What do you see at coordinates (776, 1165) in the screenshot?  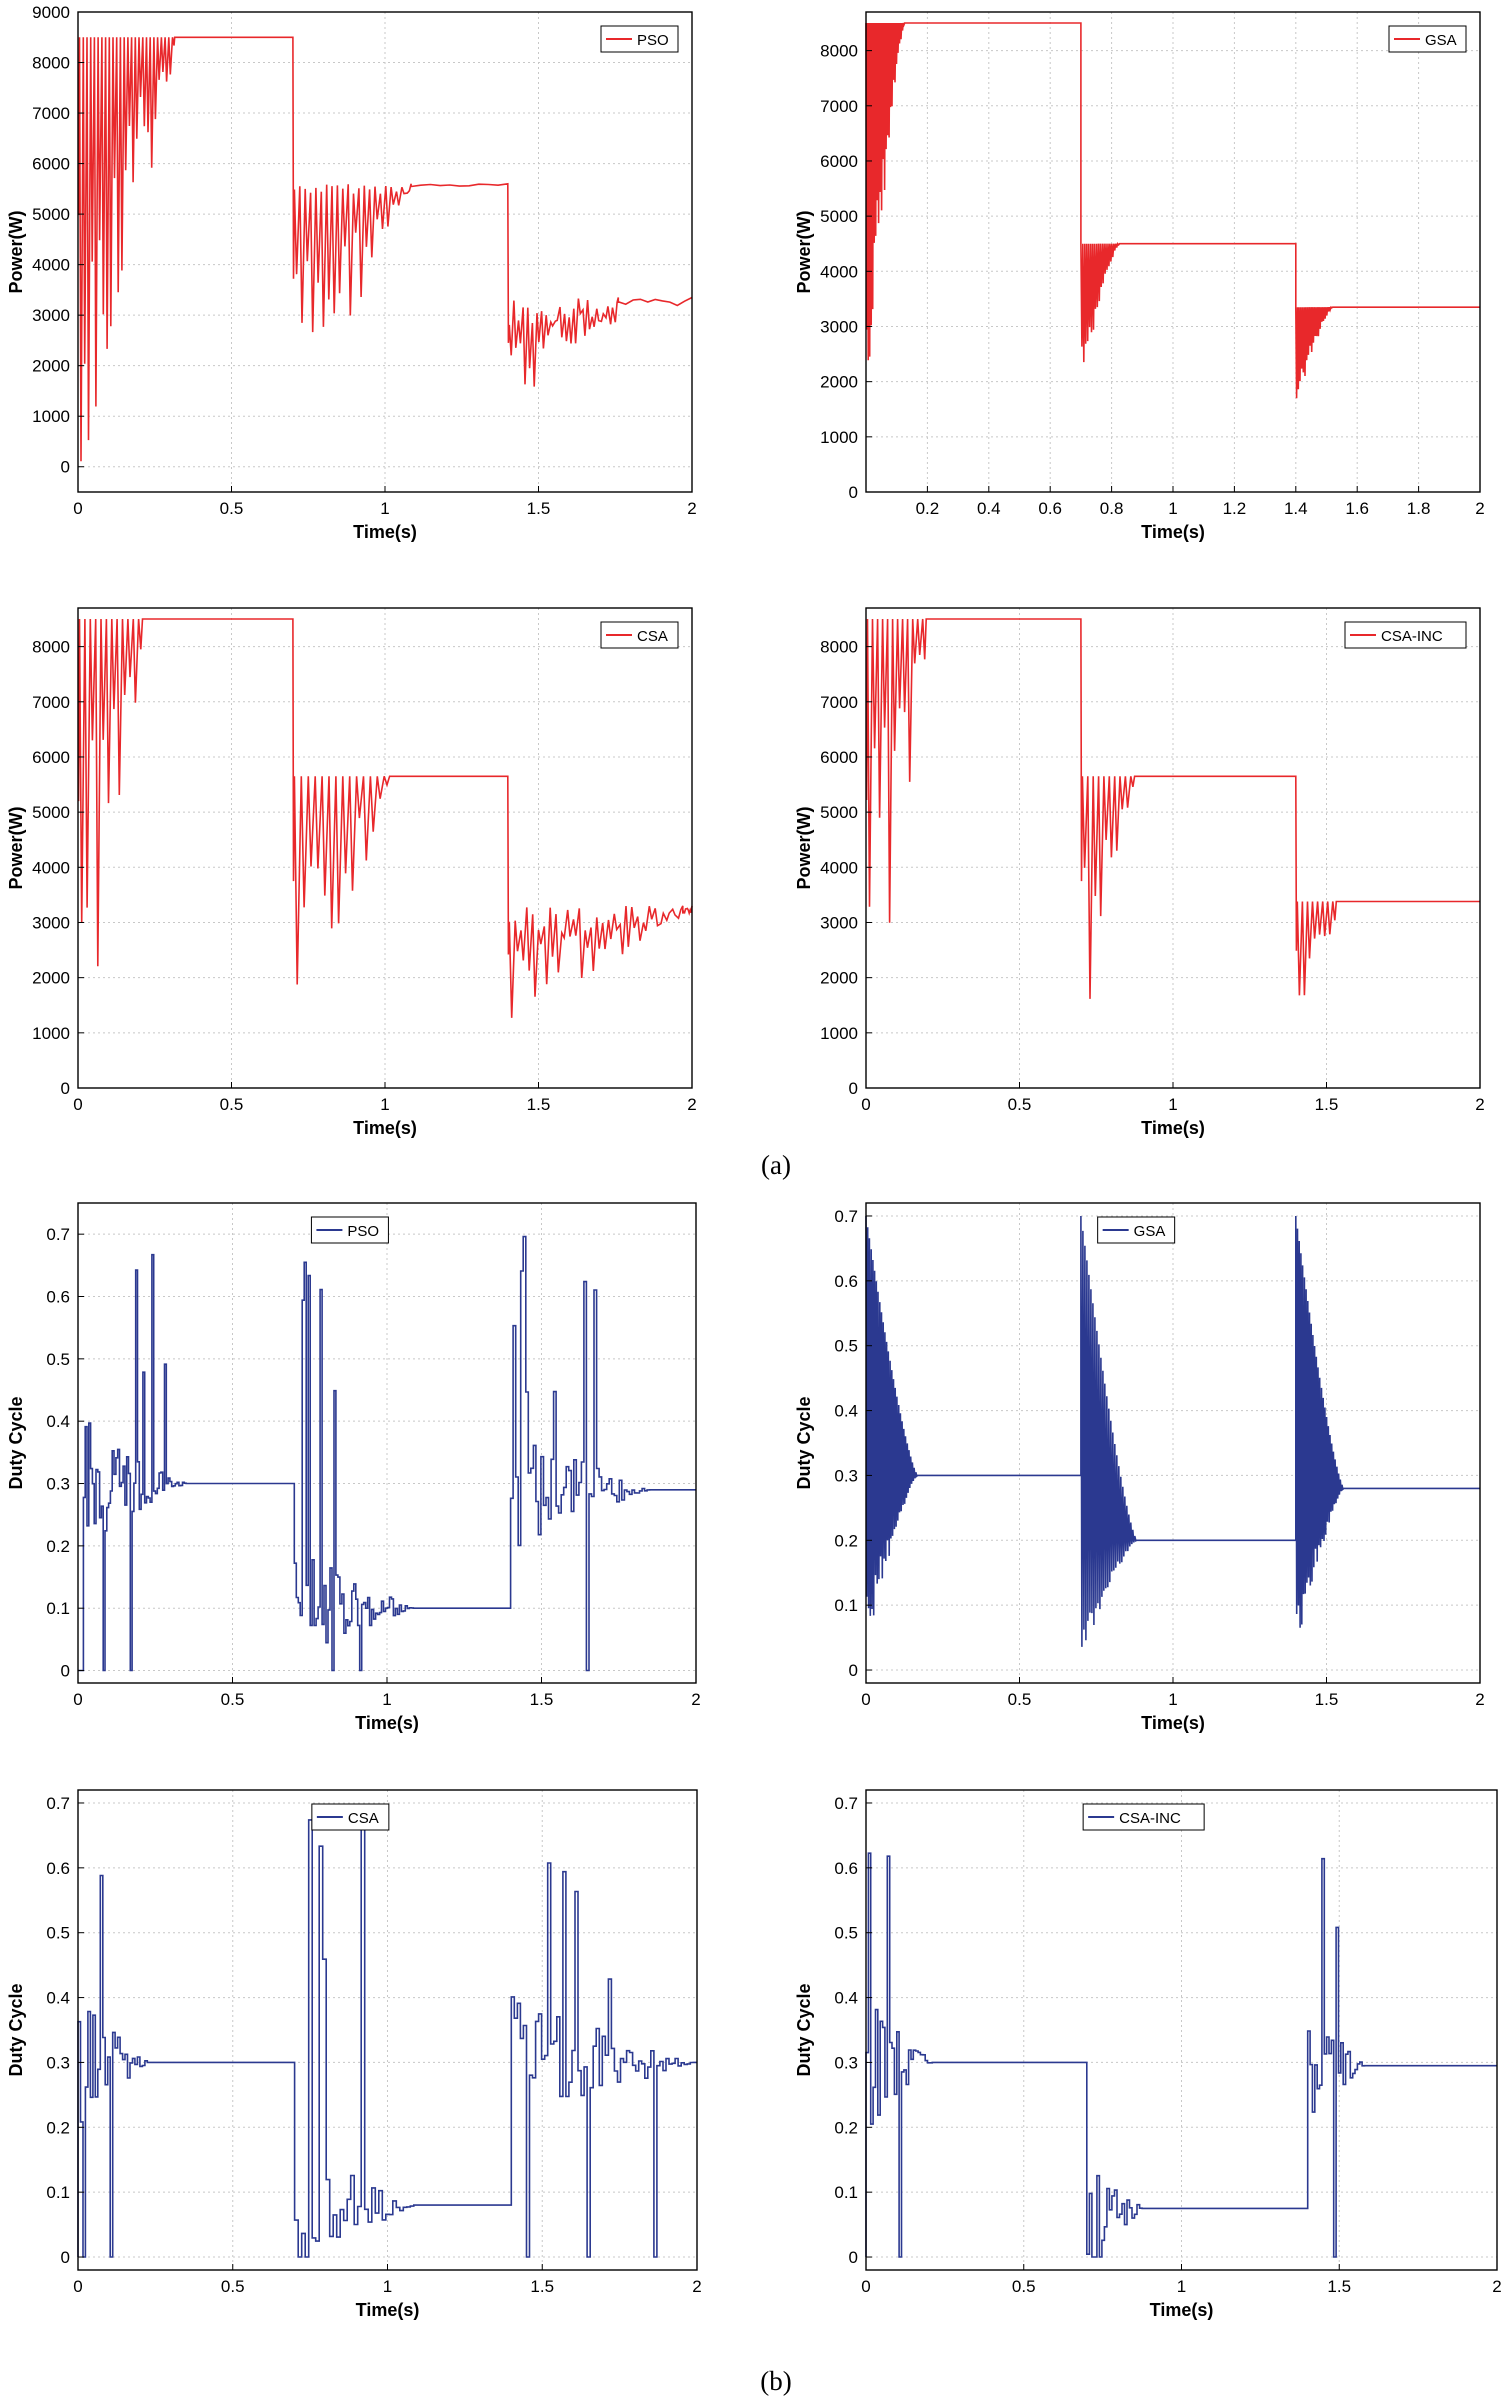 I see `caption-a: (a)` at bounding box center [776, 1165].